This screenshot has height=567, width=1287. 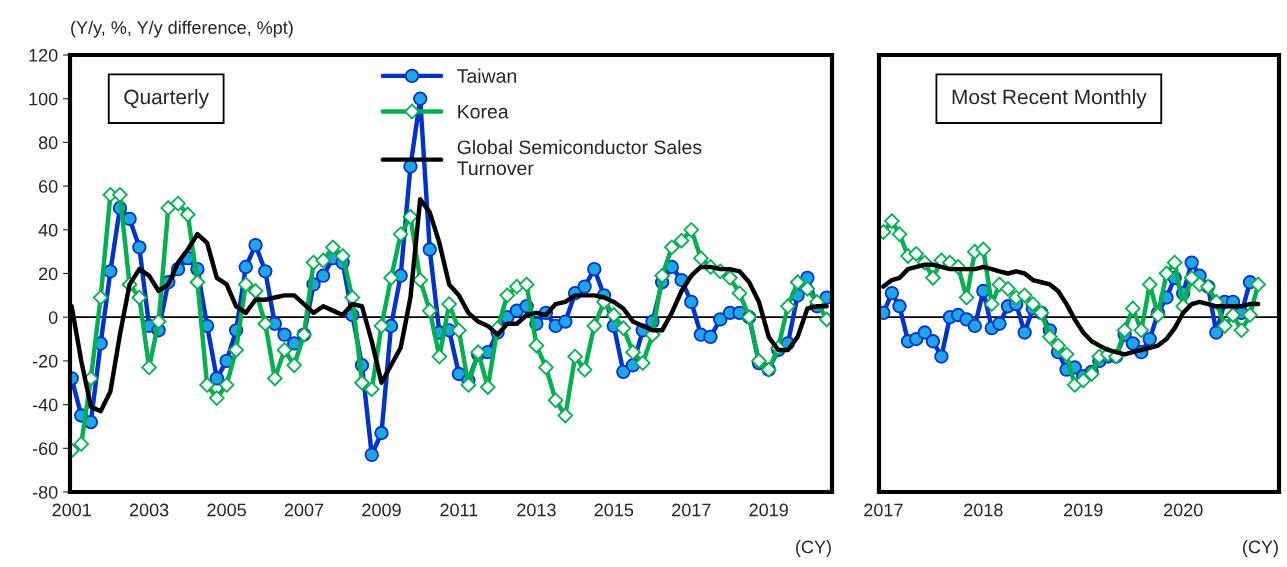 I want to click on y-tick-label: 20, so click(x=48, y=274).